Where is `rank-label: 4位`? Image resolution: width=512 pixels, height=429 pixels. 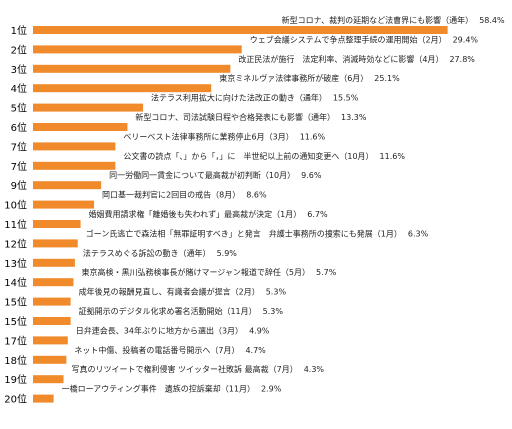 rank-label: 4位 is located at coordinates (19, 88).